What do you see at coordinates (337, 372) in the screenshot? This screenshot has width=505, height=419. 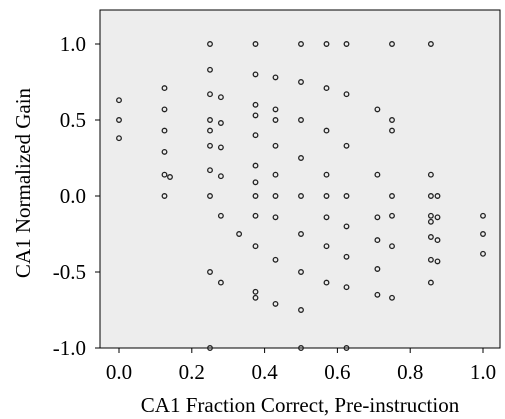 I see `x-tick-label: 0.6` at bounding box center [337, 372].